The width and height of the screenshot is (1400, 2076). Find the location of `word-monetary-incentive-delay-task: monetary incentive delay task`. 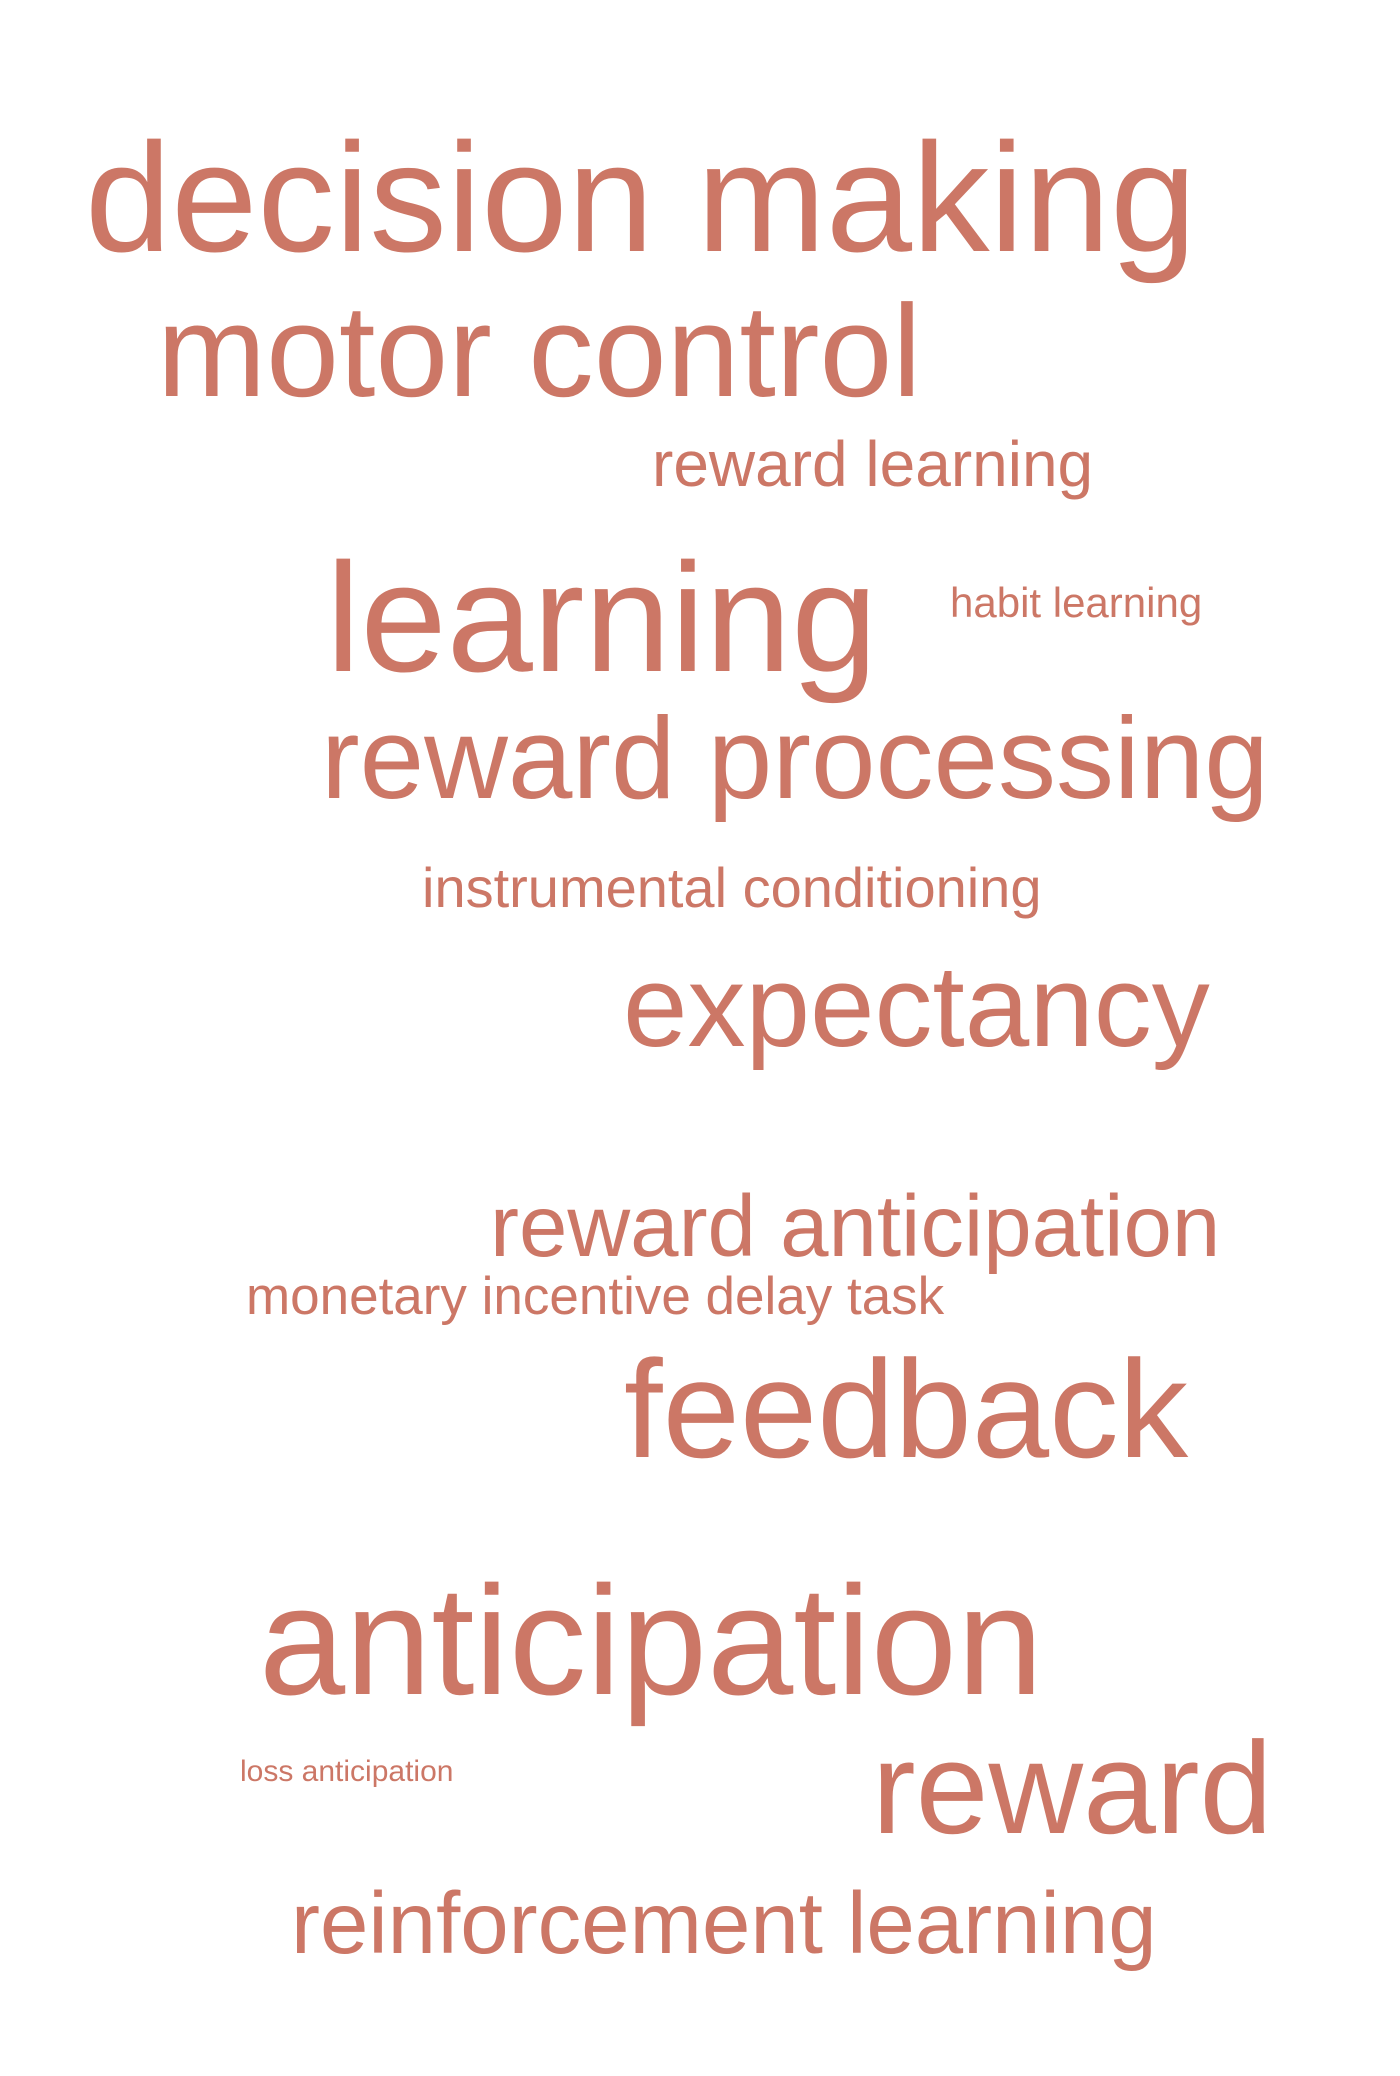

word-monetary-incentive-delay-task: monetary incentive delay task is located at coordinates (595, 1296).